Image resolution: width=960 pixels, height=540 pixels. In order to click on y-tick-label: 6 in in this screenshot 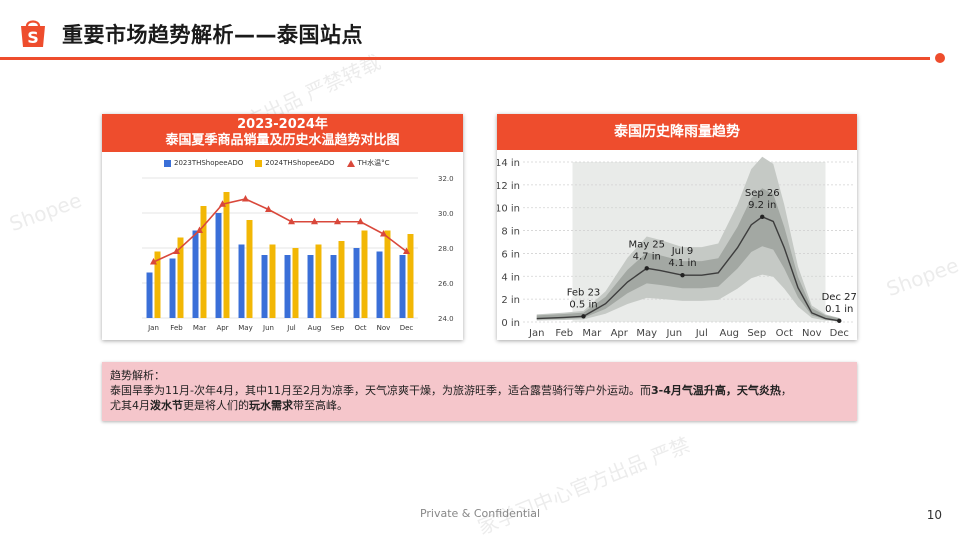, I will do `click(510, 254)`.